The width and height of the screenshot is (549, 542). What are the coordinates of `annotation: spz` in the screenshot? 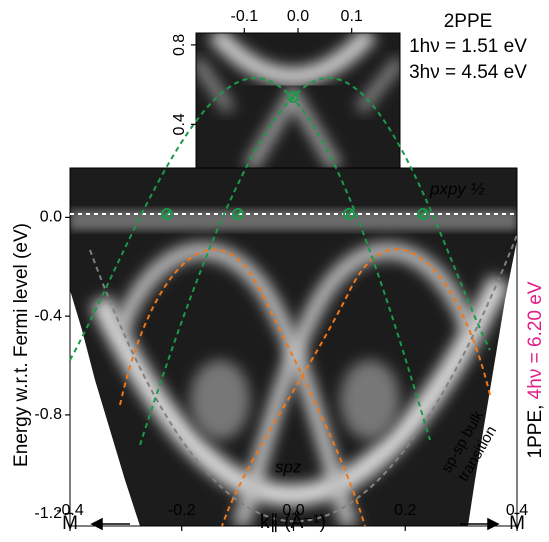 It's located at (288, 466).